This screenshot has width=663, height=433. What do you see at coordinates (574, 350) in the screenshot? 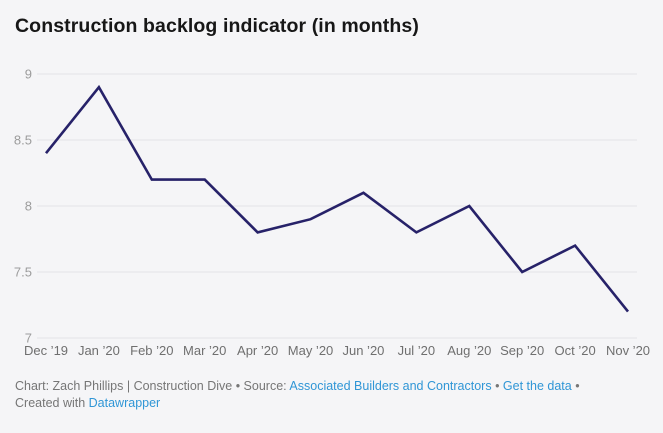
I see `x-tick-label: Oct ’20` at bounding box center [574, 350].